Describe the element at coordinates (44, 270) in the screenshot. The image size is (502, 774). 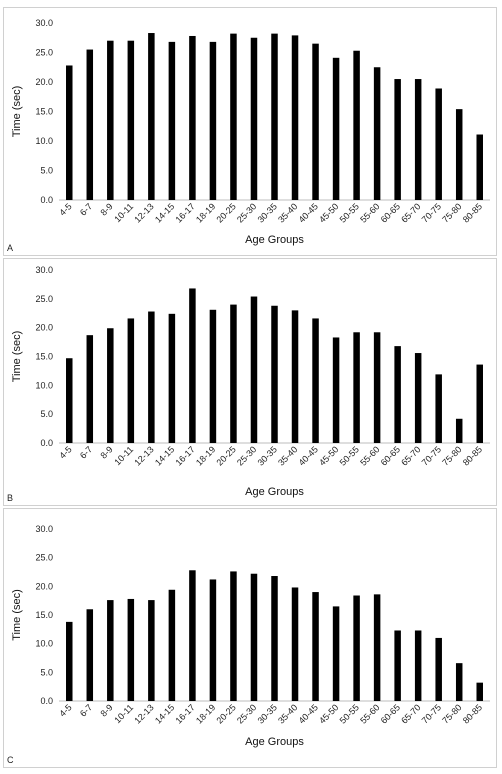
I see `y-tick-label: 30.0` at that location.